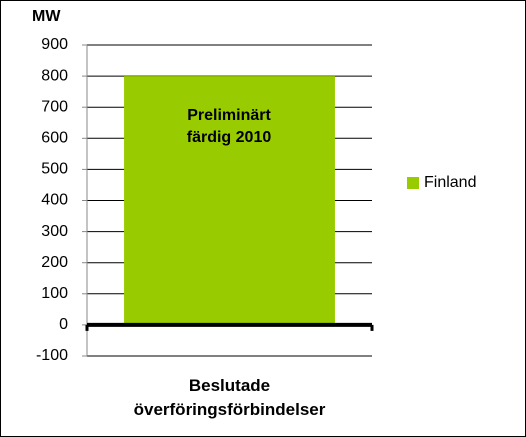 This screenshot has height=437, width=526. I want to click on y-tick-label: 0, so click(63, 324).